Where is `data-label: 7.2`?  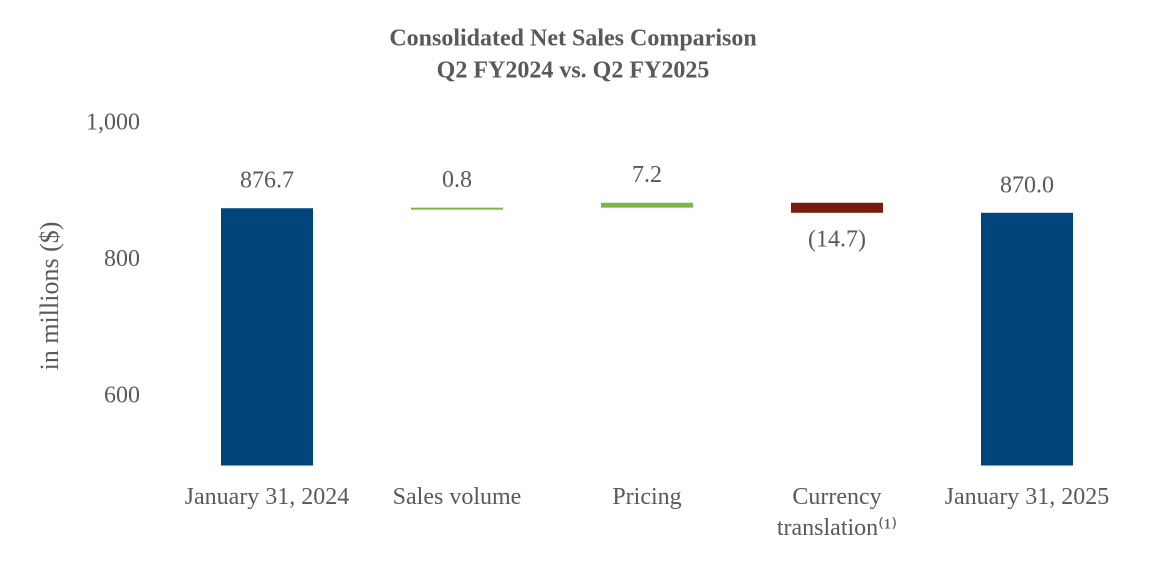 data-label: 7.2 is located at coordinates (647, 175).